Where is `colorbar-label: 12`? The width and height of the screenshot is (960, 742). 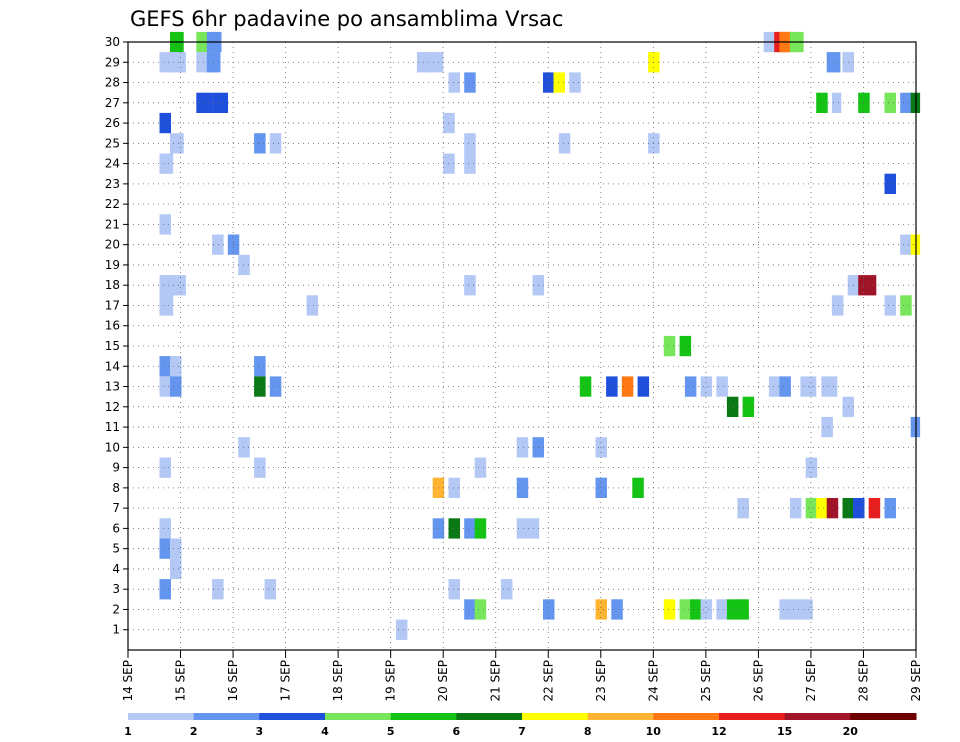
colorbar-label: 12 is located at coordinates (718, 731).